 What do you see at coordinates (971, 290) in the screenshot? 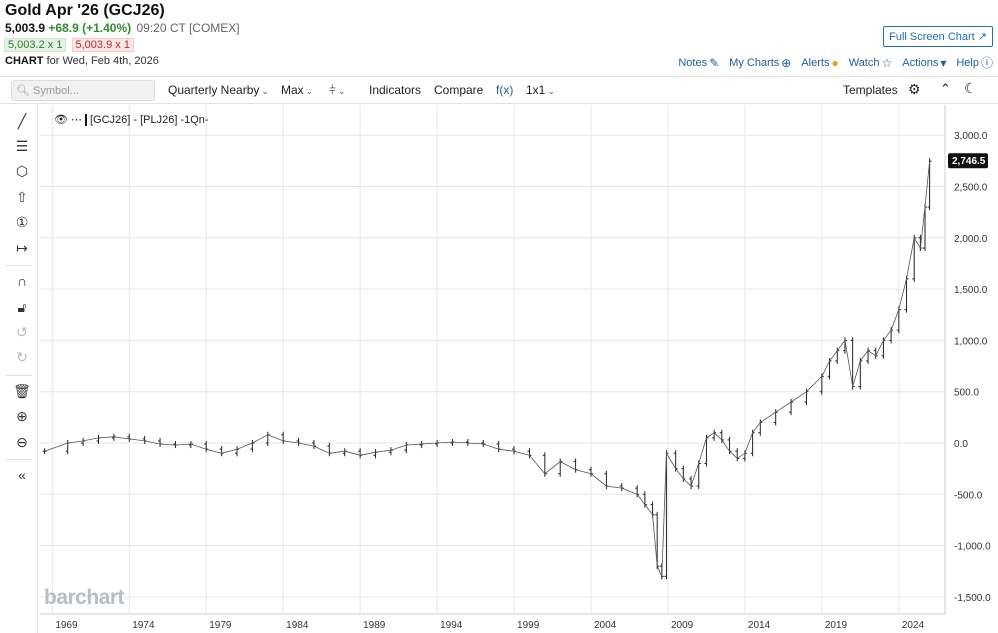
I see `y-tick-label: 1,500.0` at bounding box center [971, 290].